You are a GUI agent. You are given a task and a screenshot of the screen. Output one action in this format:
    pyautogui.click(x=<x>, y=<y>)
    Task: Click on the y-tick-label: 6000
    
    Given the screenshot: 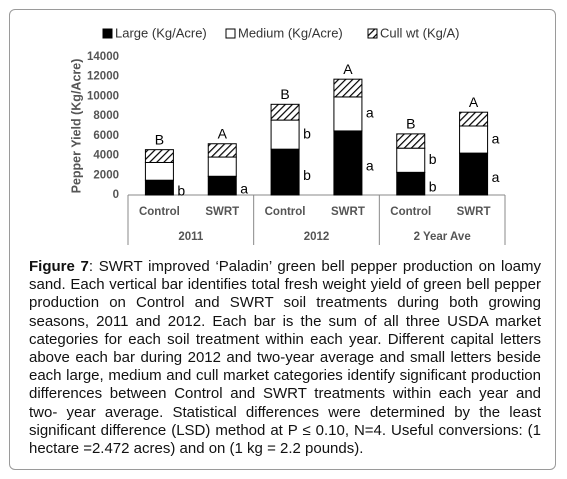 What is the action you would take?
    pyautogui.click(x=106, y=136)
    